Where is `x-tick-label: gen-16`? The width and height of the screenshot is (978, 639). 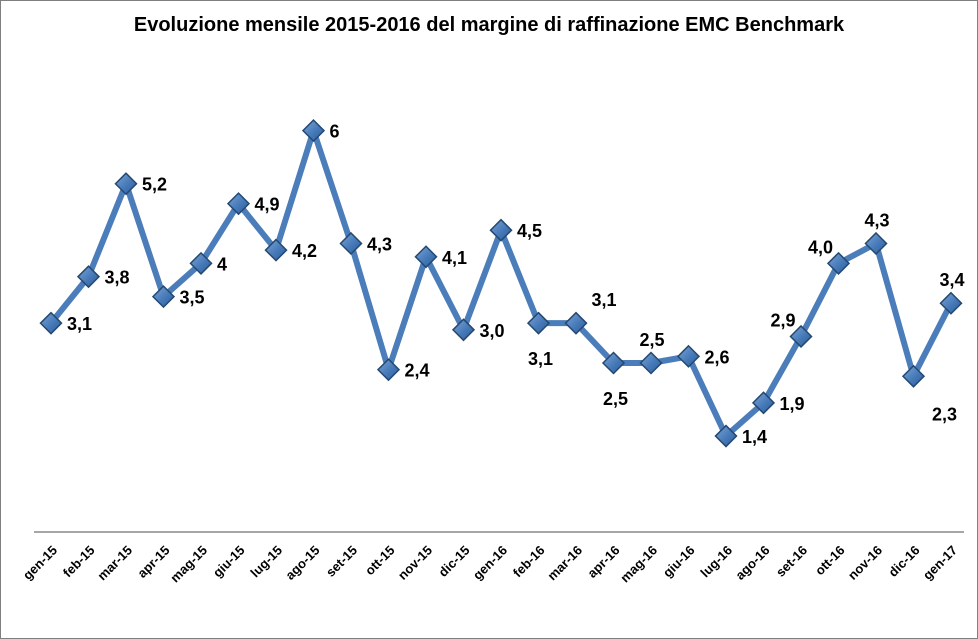
x-tick-label: gen-16 is located at coordinates (490, 563).